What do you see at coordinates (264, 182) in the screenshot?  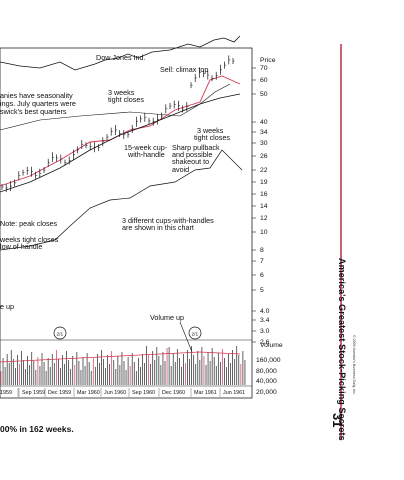 I see `price-tick-label: 19` at bounding box center [264, 182].